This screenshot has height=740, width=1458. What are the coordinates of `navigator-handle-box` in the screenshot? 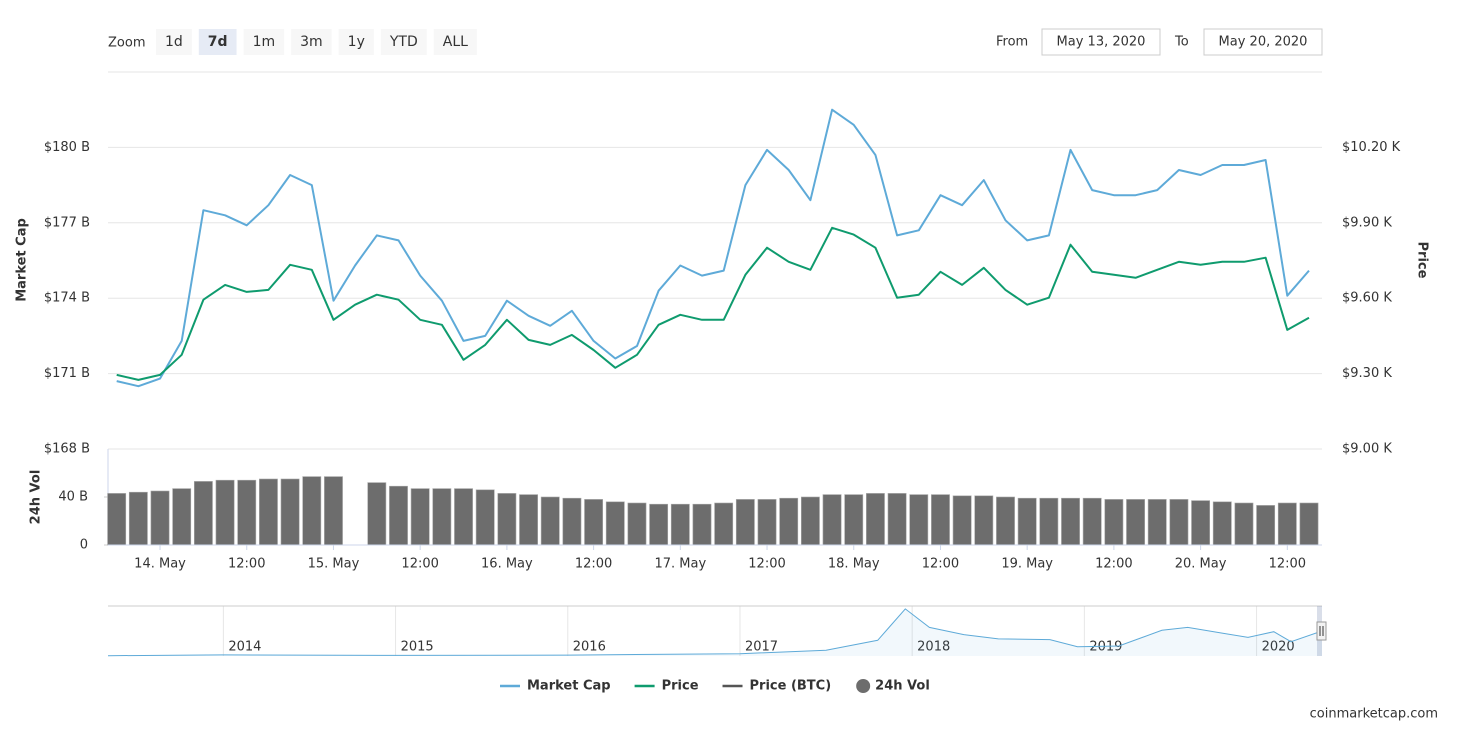 It's located at (1321, 631).